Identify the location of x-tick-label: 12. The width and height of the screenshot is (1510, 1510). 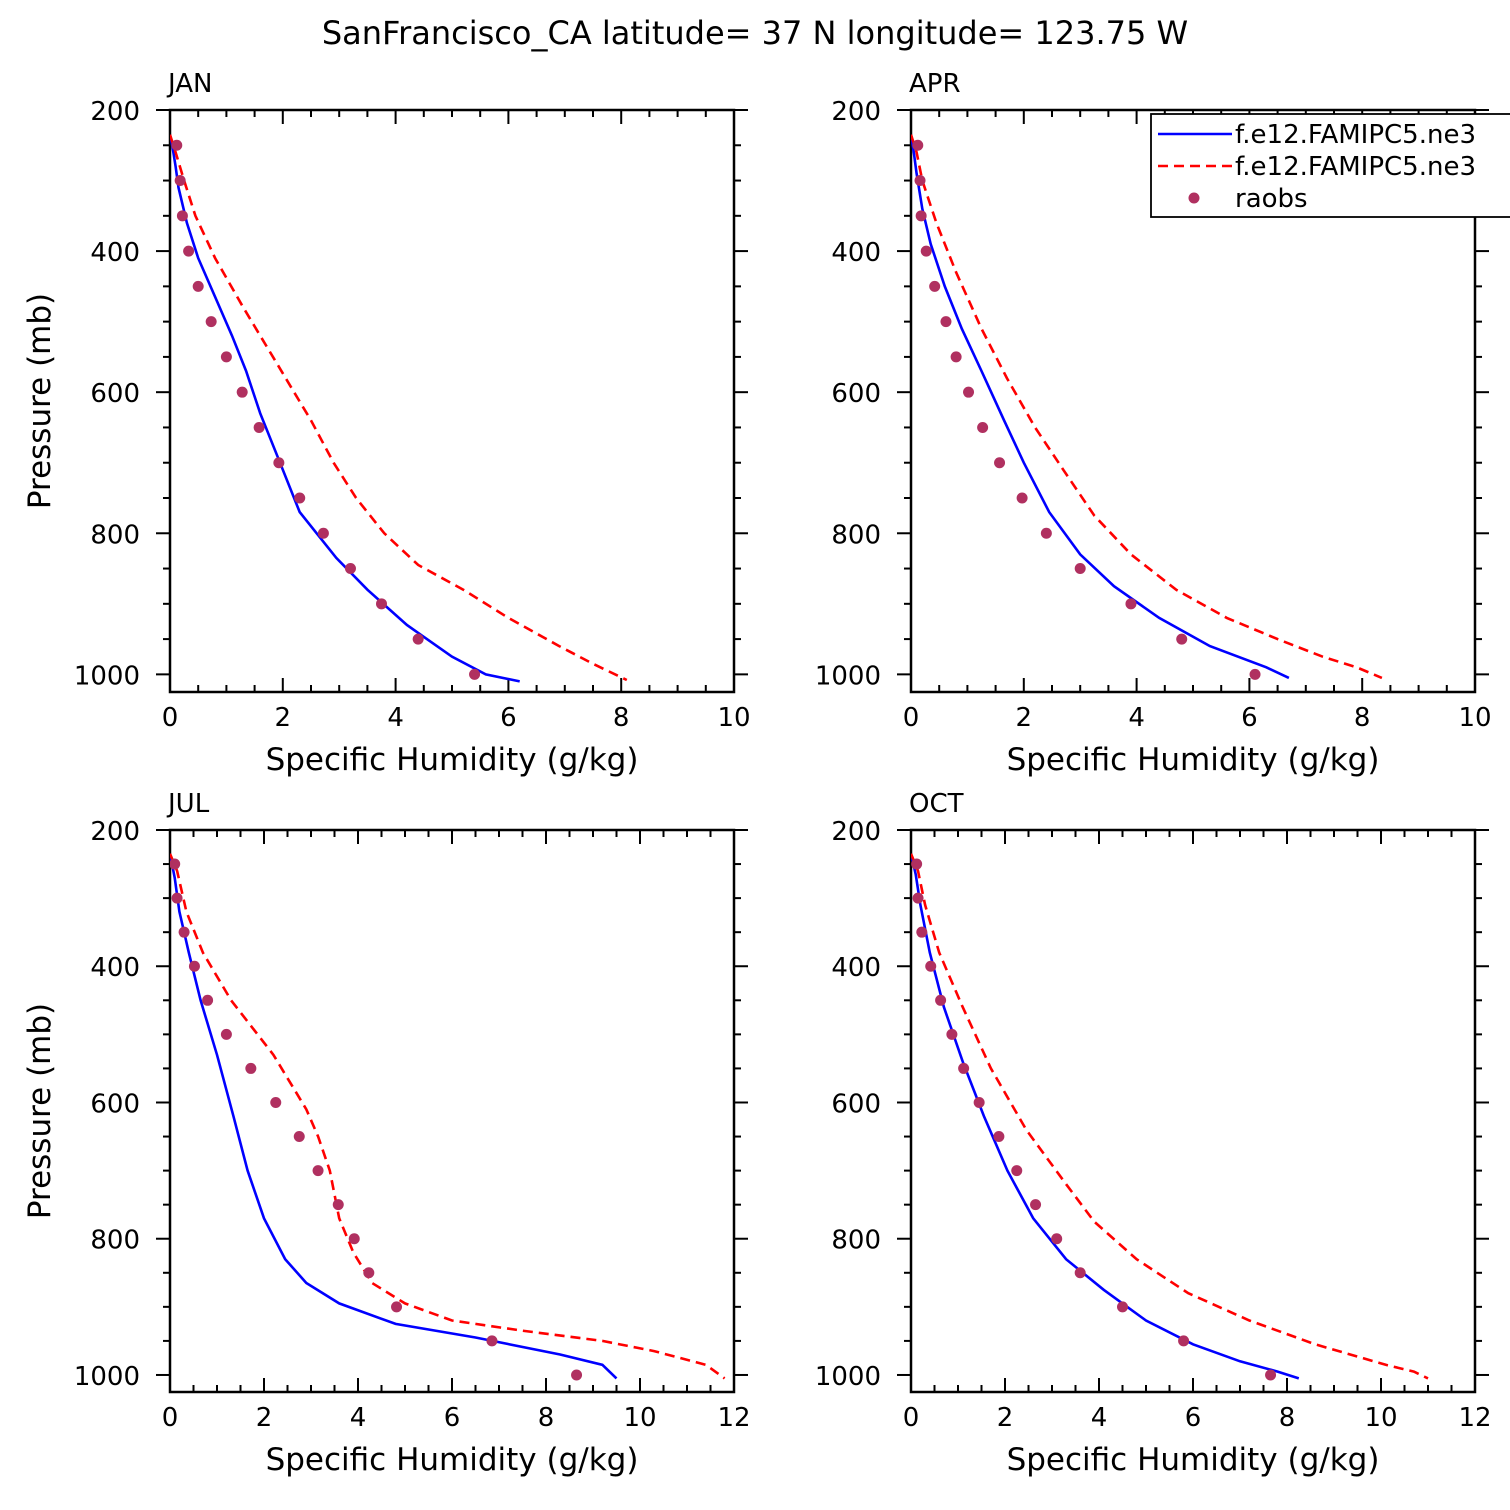
(733, 1418).